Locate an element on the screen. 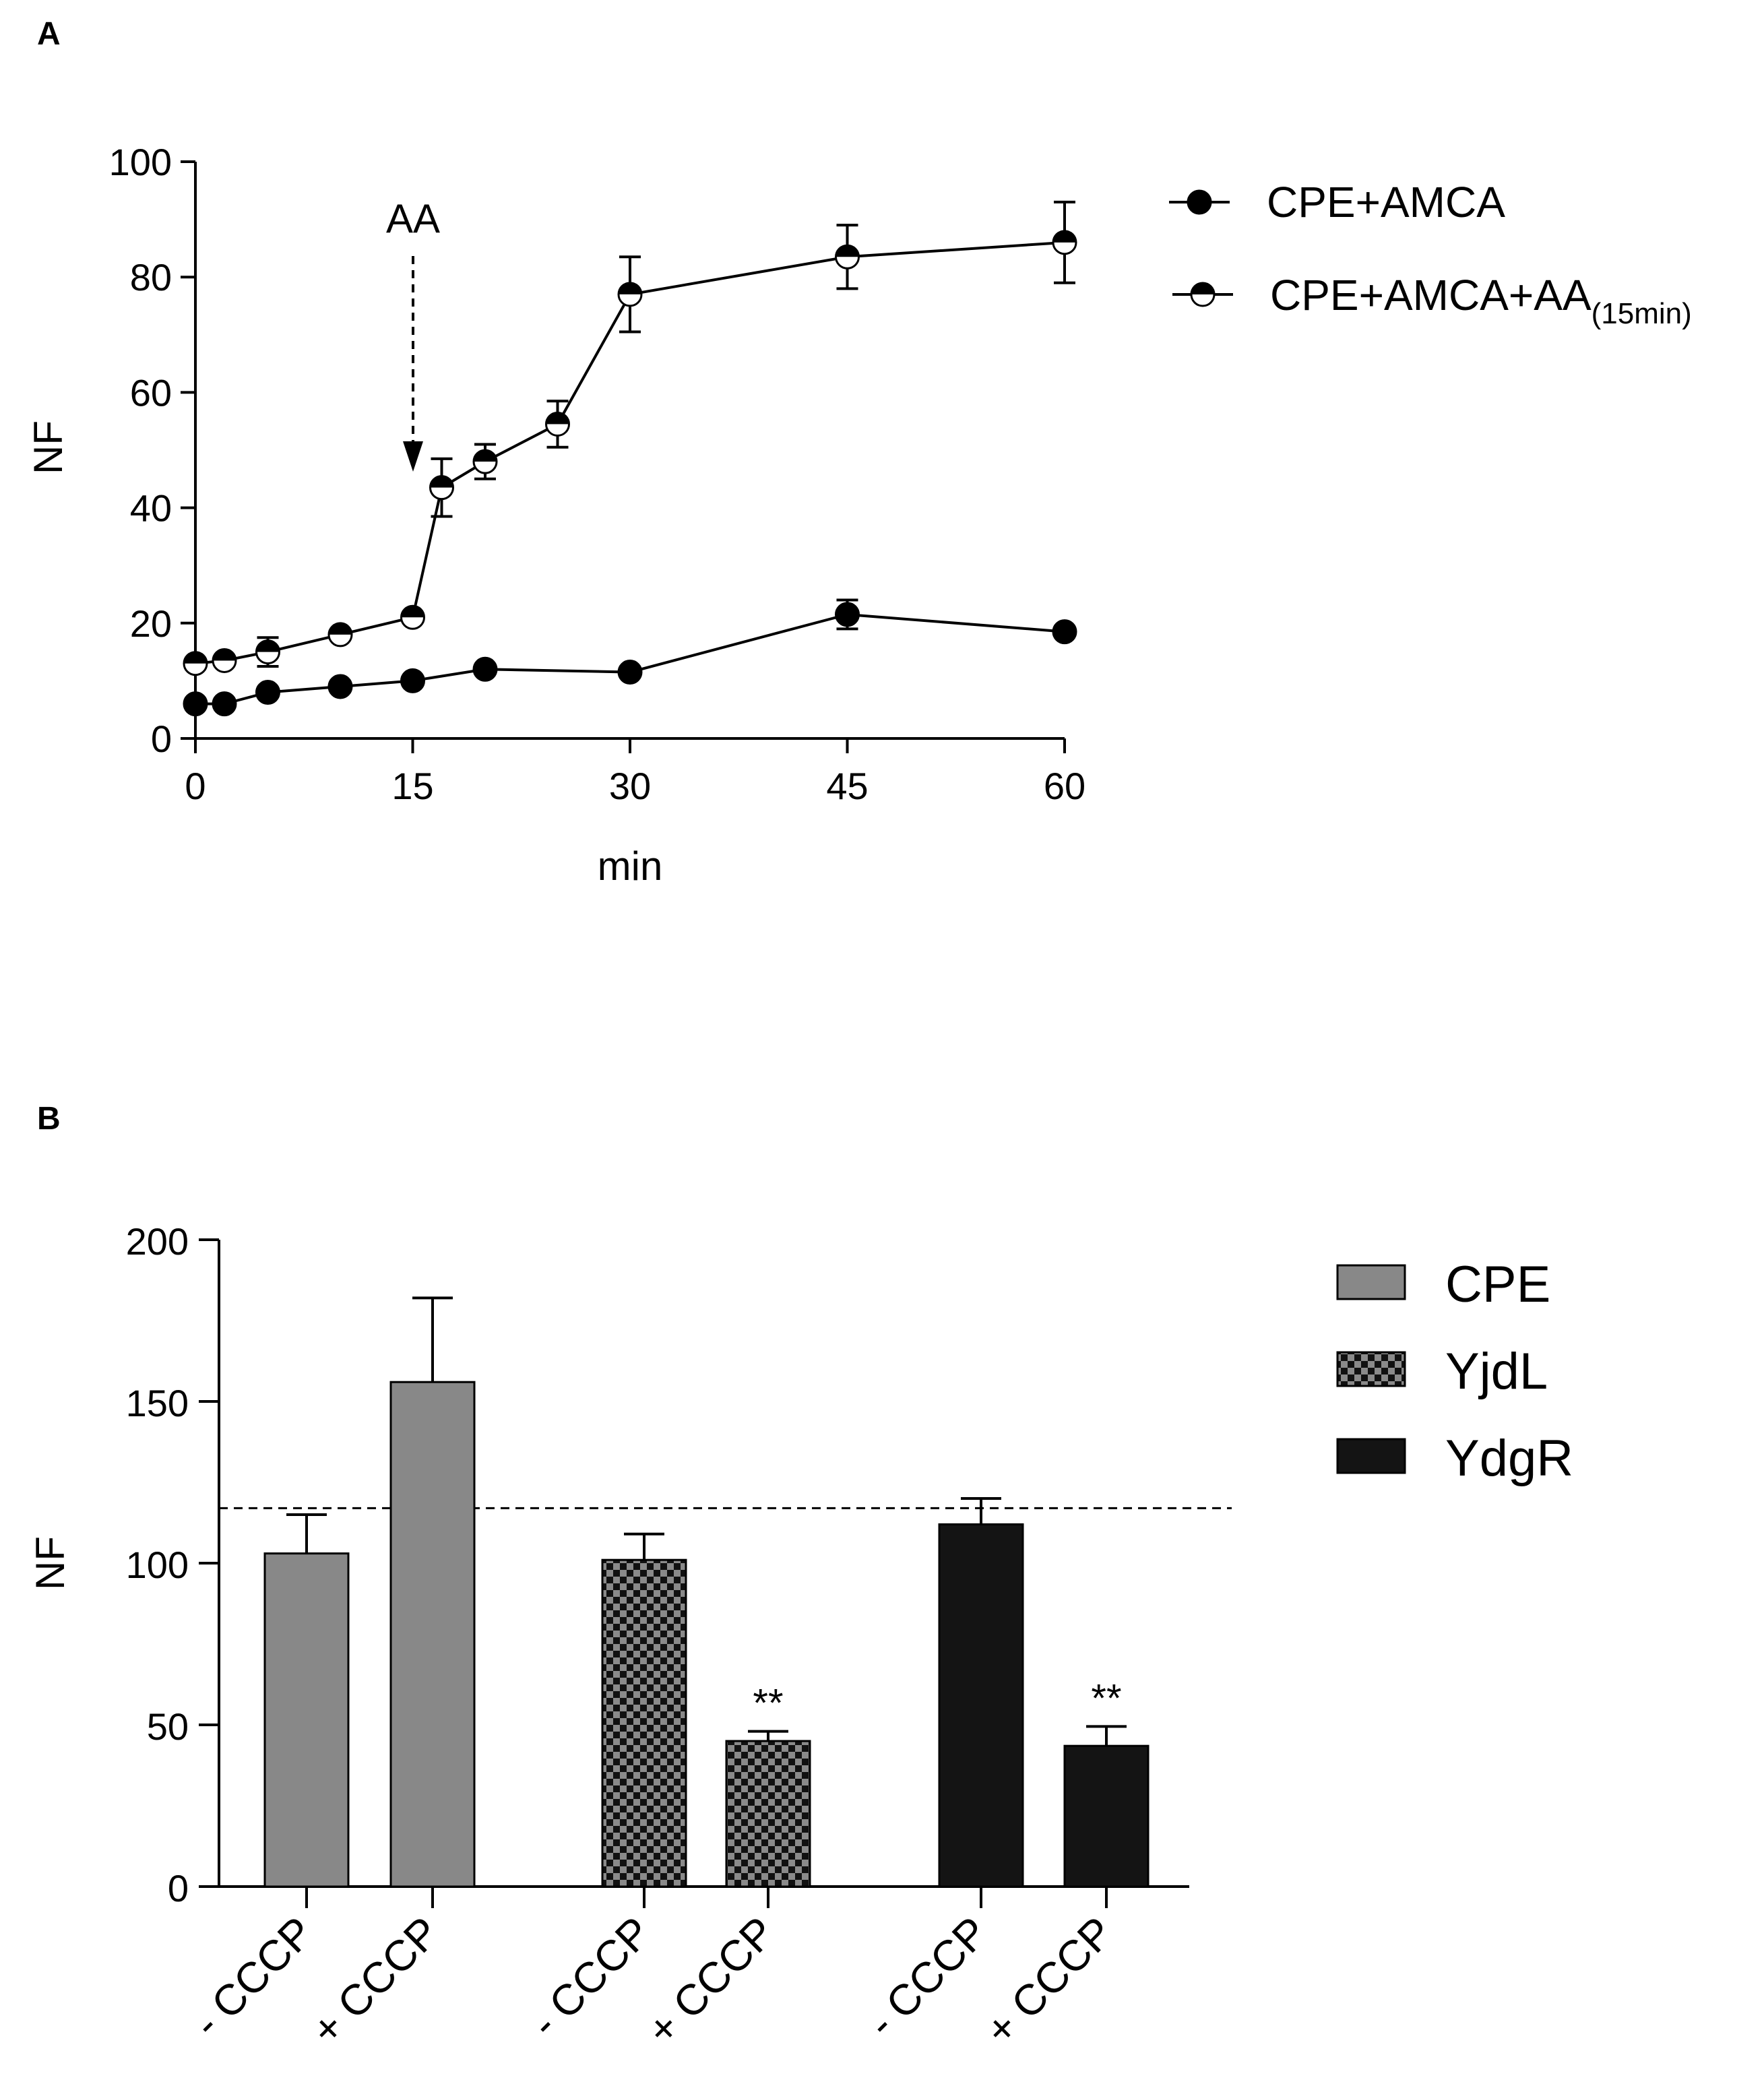 The image size is (1764, 2086). y-tick-label: 80 is located at coordinates (151, 277).